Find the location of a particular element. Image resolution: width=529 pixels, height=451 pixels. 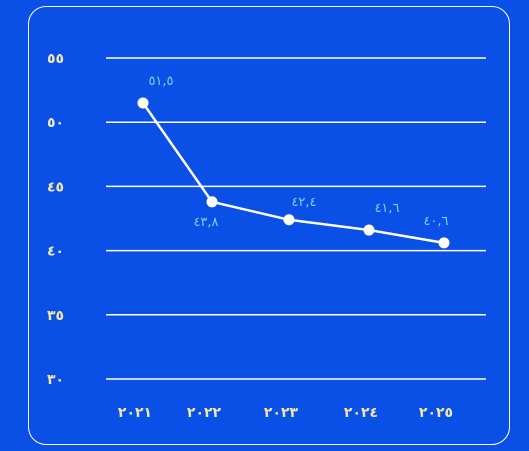

y-tick-label: ٣٠ is located at coordinates (55, 380).